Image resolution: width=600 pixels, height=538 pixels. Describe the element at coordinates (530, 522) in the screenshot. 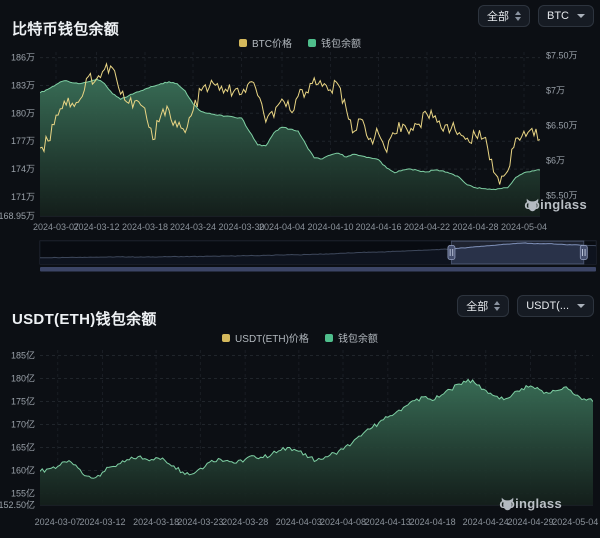

I see `svg-text: 2024-04-29` at that location.